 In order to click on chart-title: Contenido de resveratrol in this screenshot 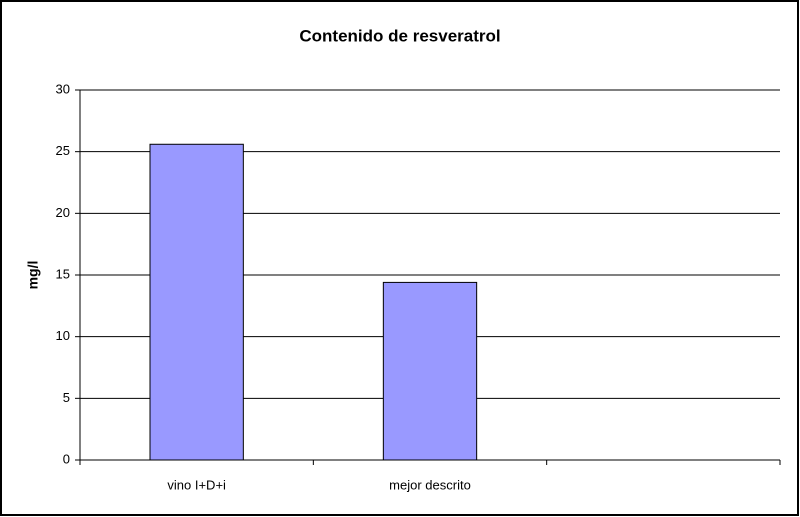, I will do `click(399, 35)`.